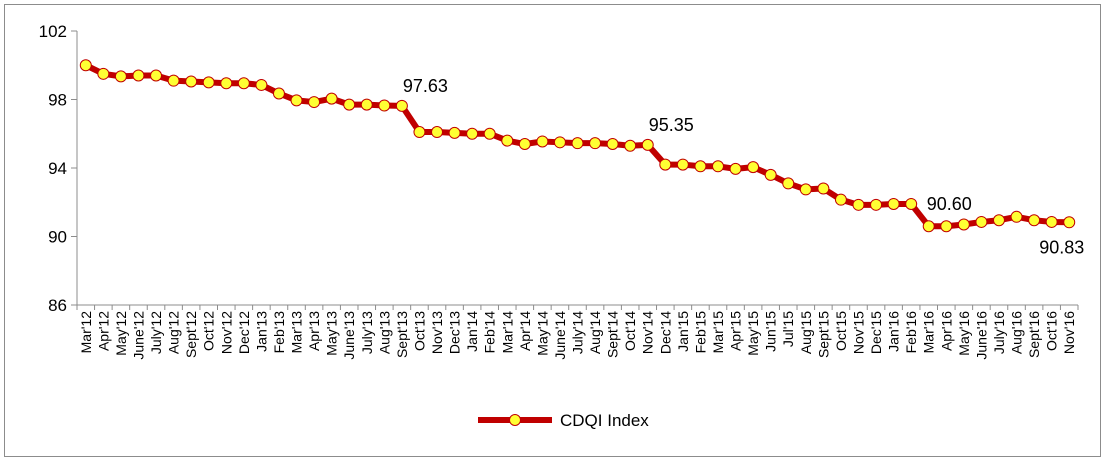  I want to click on x-tick-label: June'16, so click(981, 335).